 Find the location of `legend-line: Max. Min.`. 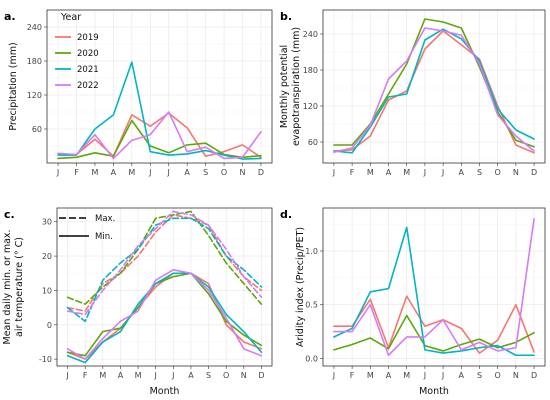

legend-line: Max. Min. is located at coordinates (87, 228).